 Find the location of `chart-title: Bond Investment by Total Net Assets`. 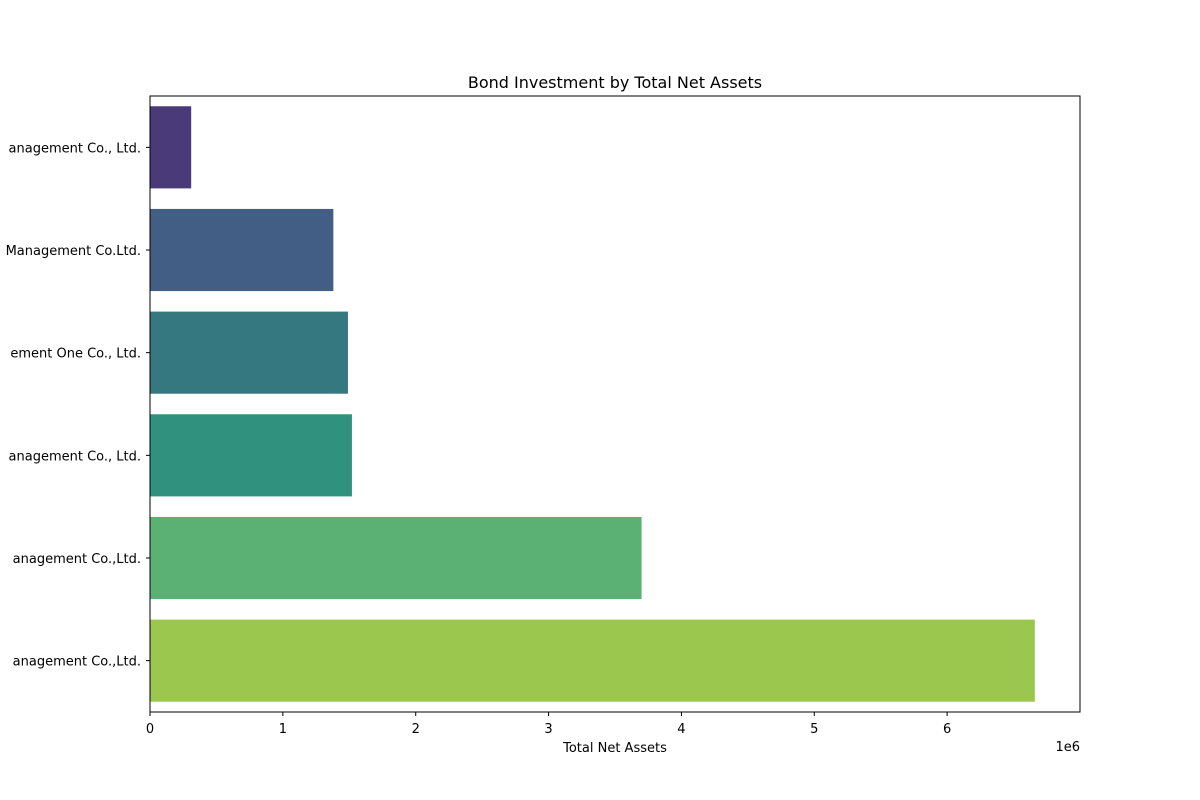

chart-title: Bond Investment by Total Net Assets is located at coordinates (615, 82).